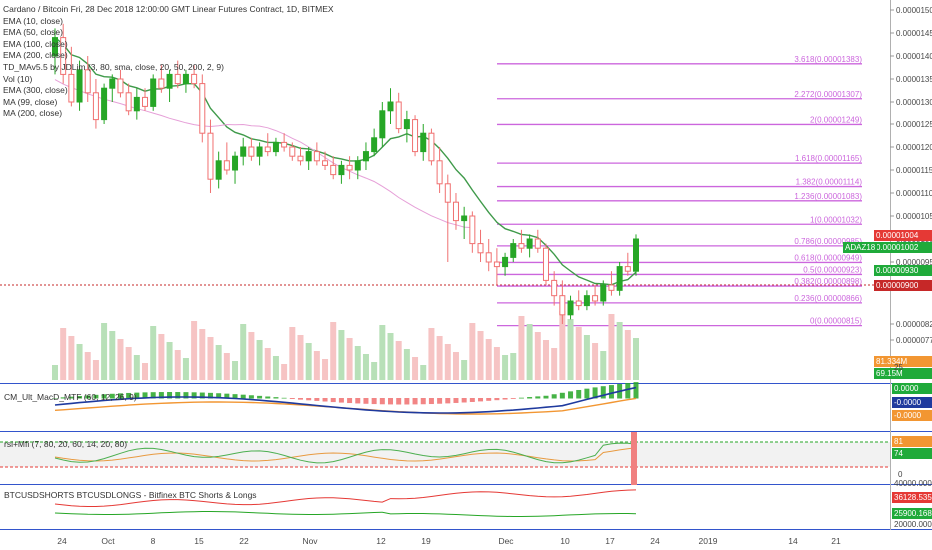  What do you see at coordinates (449, 541) in the screenshot?
I see `time-axis: 24 Oct 8 15 22 Nov 12 19 Dec 10 17 24 2019 14 21` at bounding box center [449, 541].